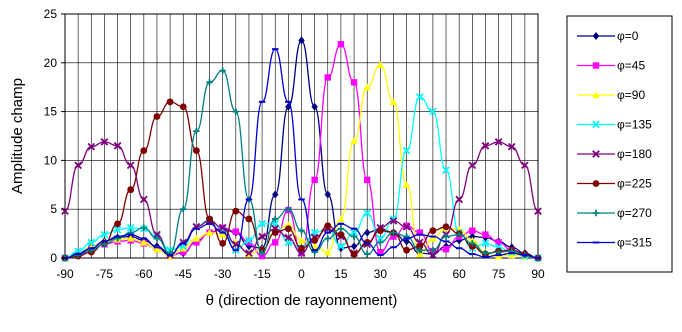 The image size is (682, 332). Describe the element at coordinates (53, 209) in the screenshot. I see `y-tick-label: 5` at that location.